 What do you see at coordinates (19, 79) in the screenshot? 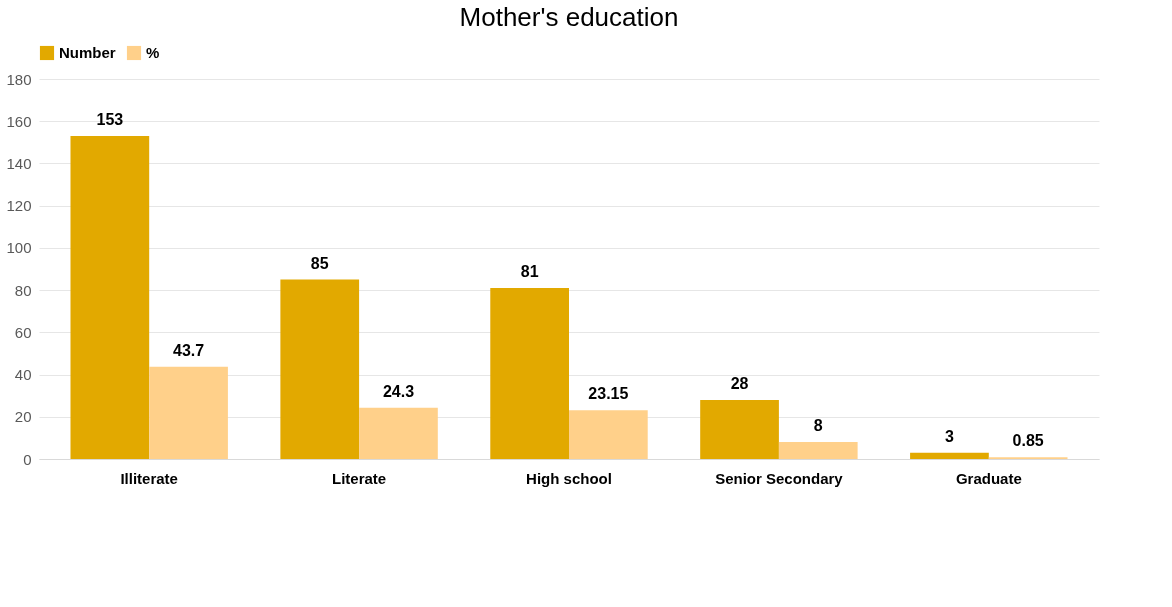
I see `y-tick-label: 180` at bounding box center [19, 79].